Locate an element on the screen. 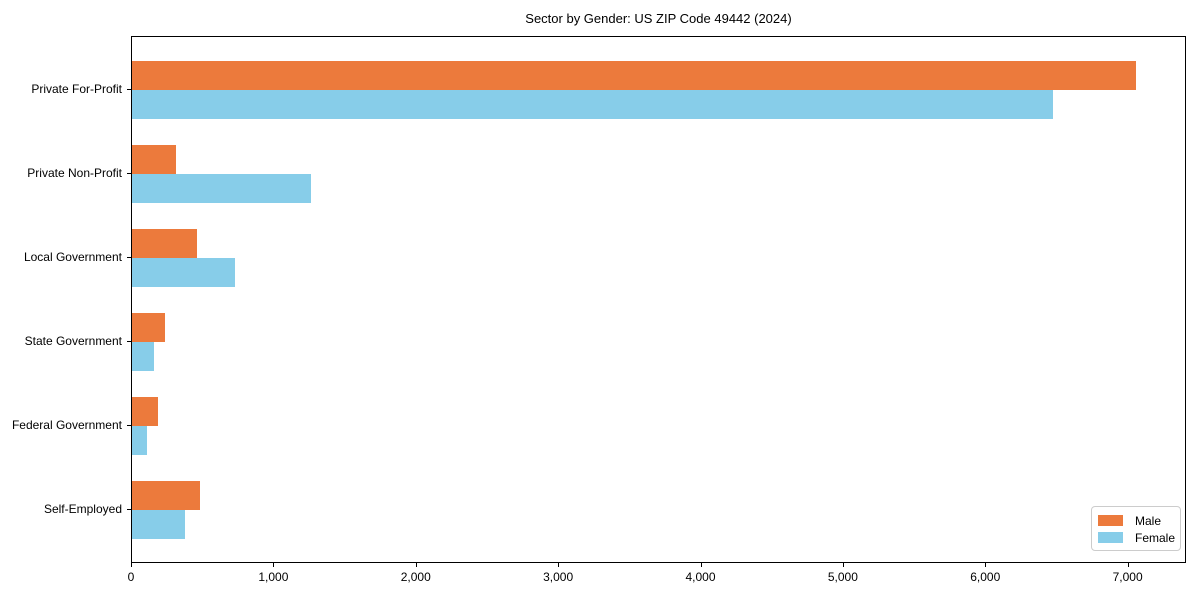  ytick-label: Local Government is located at coordinates (72, 257).